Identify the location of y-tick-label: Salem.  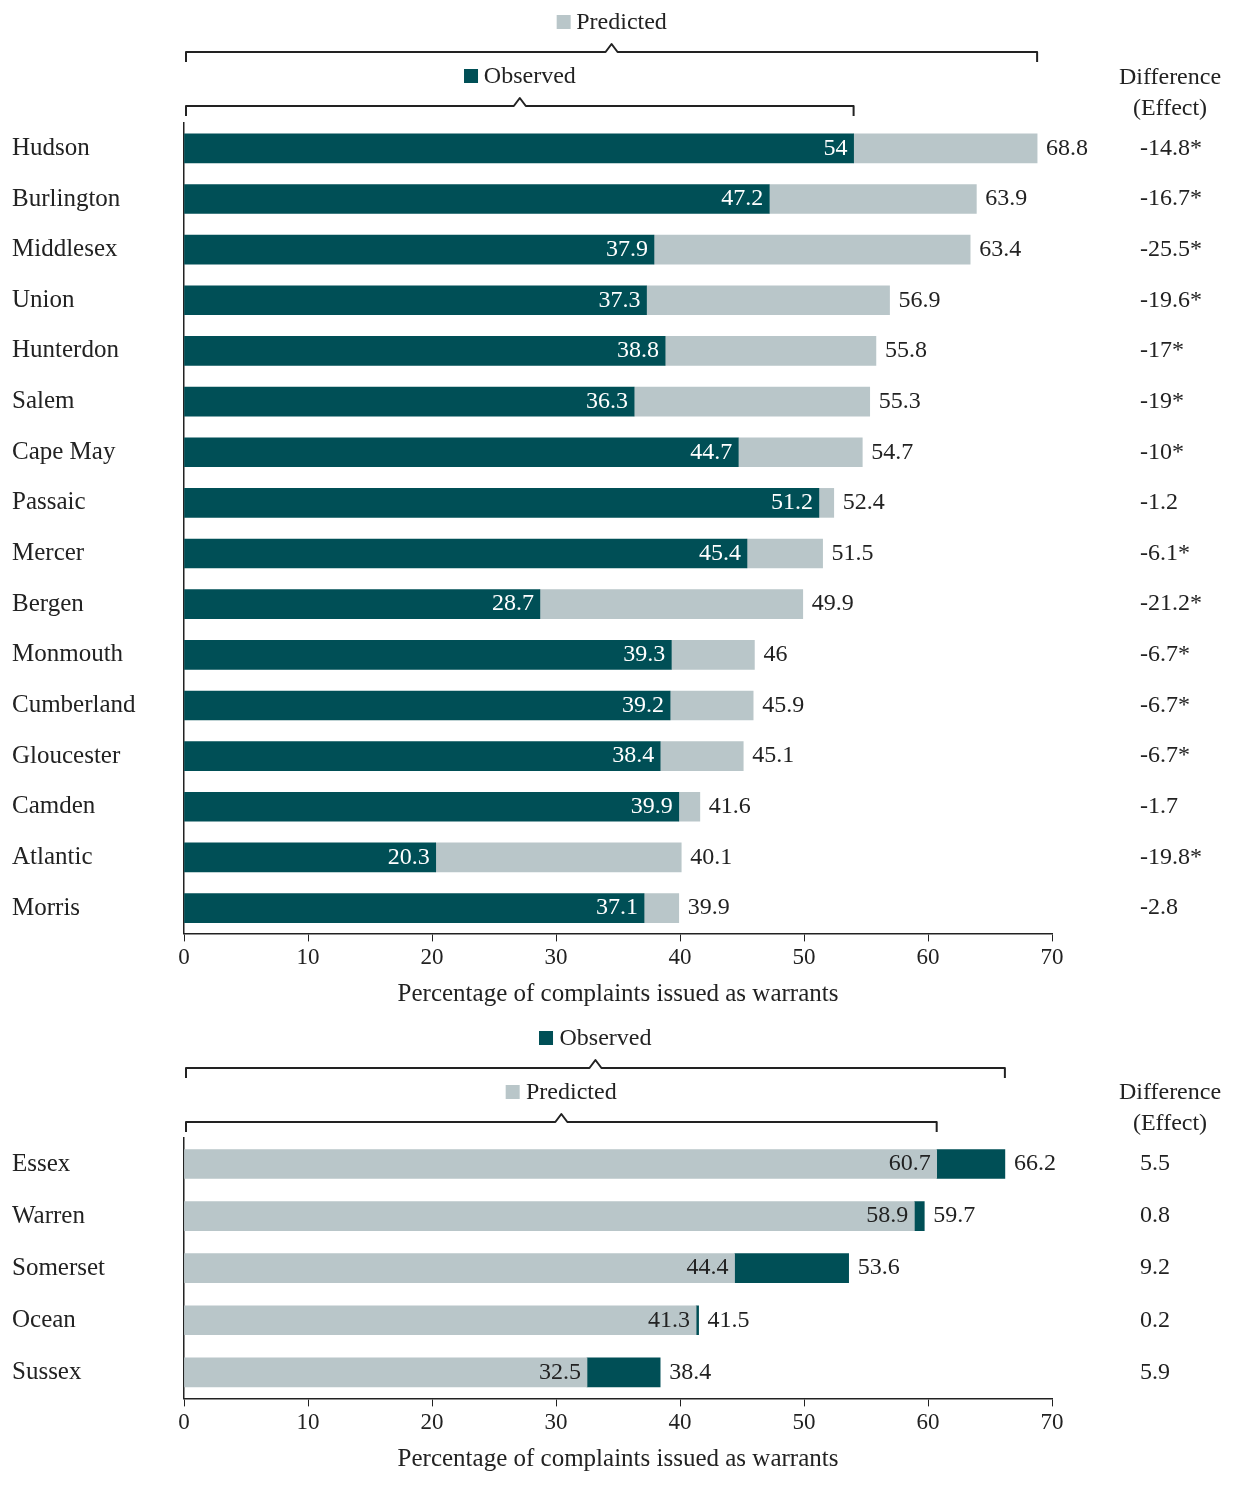
(44, 400).